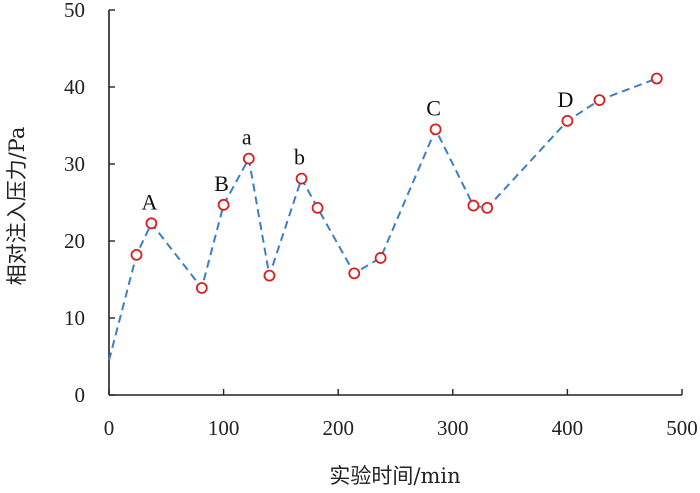 The image size is (700, 493). Describe the element at coordinates (565, 99) in the screenshot. I see `point-annotation: D` at that location.